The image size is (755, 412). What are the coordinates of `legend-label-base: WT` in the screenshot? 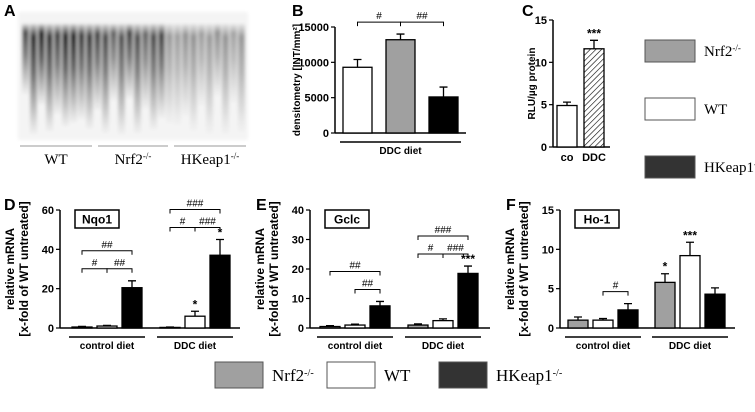 It's located at (397, 375).